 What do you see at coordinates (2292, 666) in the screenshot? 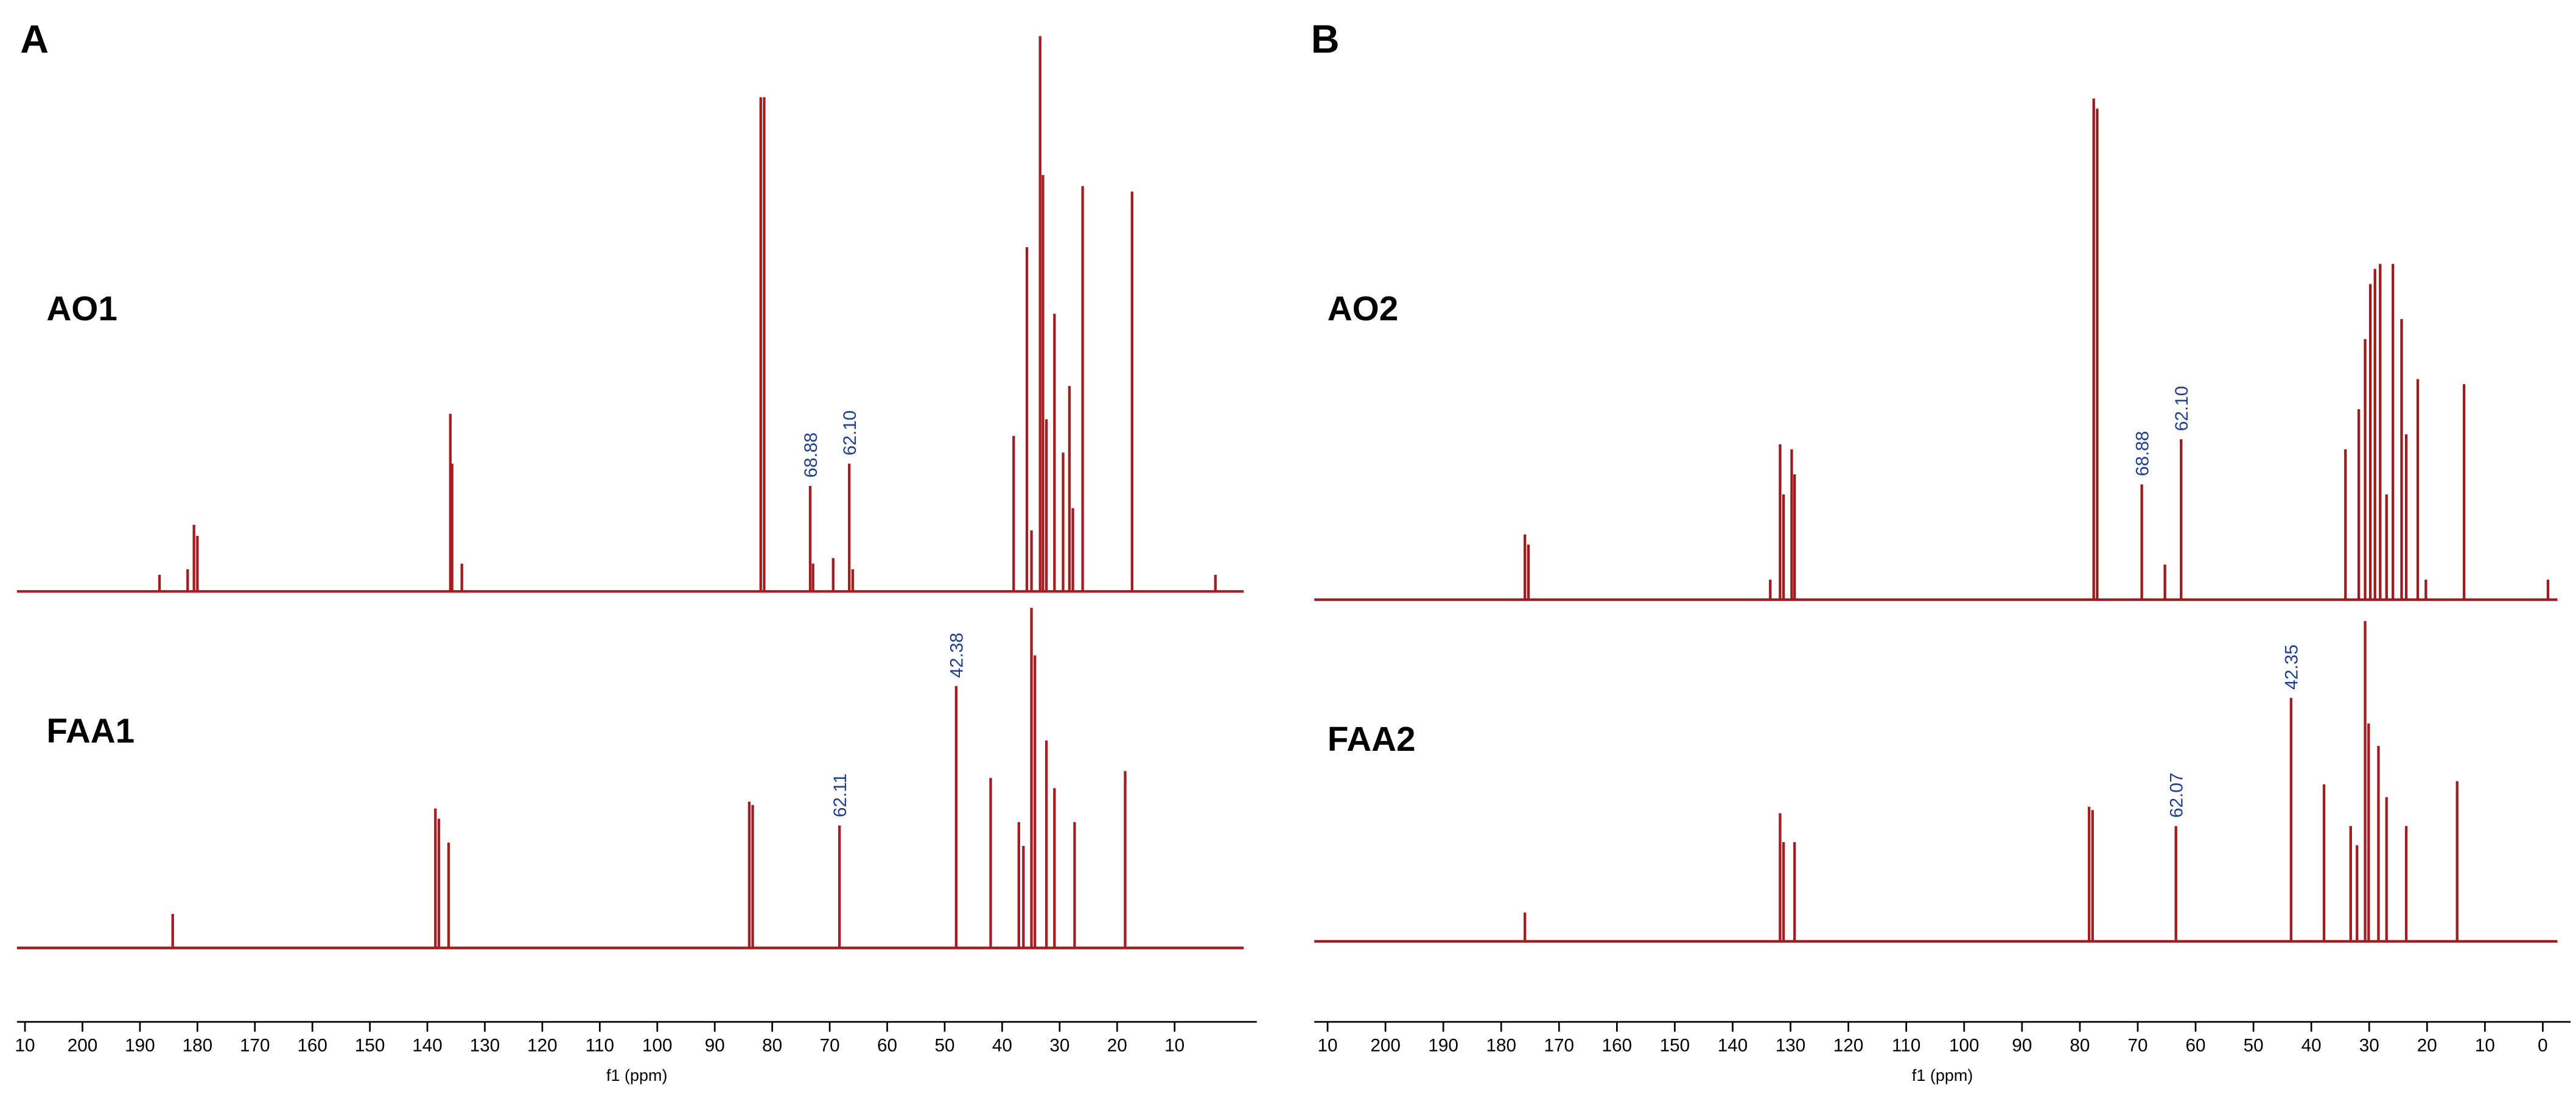
I see `peak-label: 42.35` at bounding box center [2292, 666].